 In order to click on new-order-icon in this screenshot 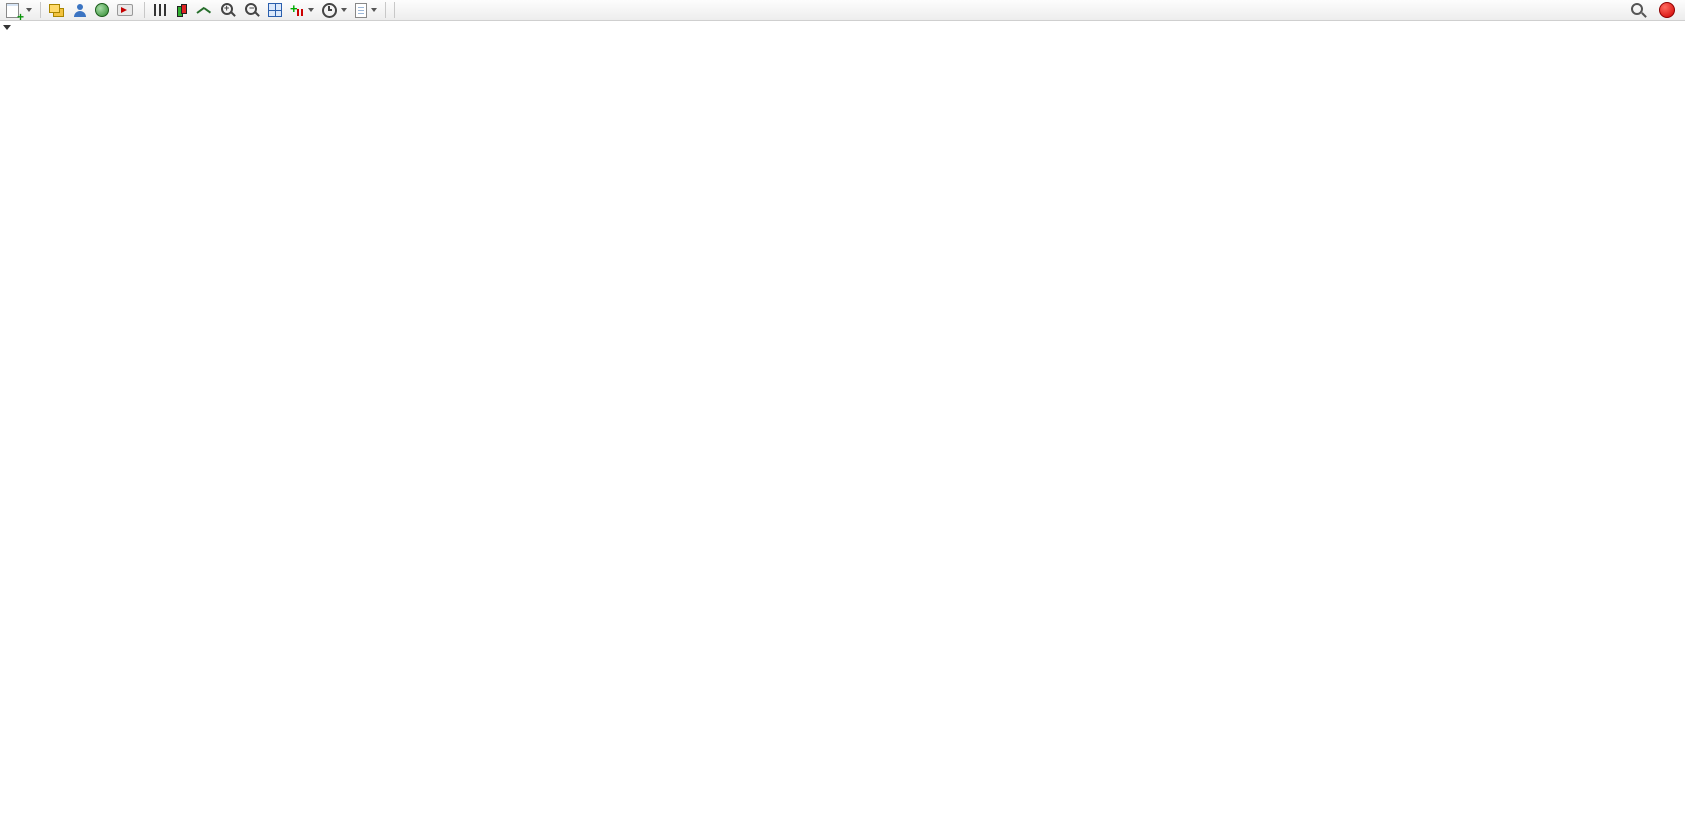, I will do `click(15, 12)`.